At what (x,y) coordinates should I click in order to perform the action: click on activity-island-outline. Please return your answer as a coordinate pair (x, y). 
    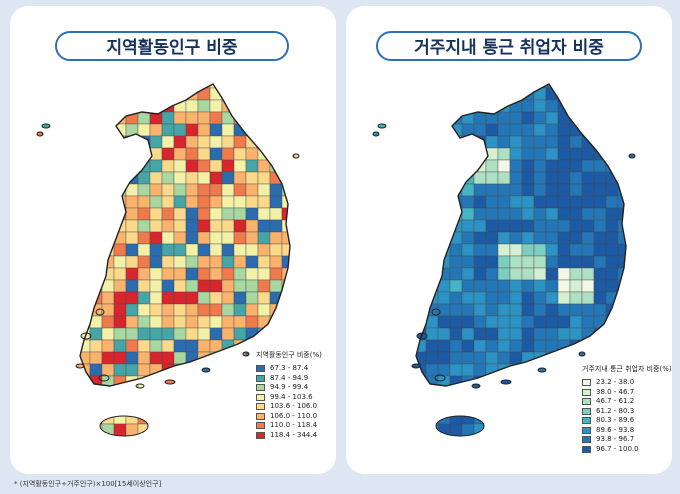
    Looking at the image, I should click on (170, 382).